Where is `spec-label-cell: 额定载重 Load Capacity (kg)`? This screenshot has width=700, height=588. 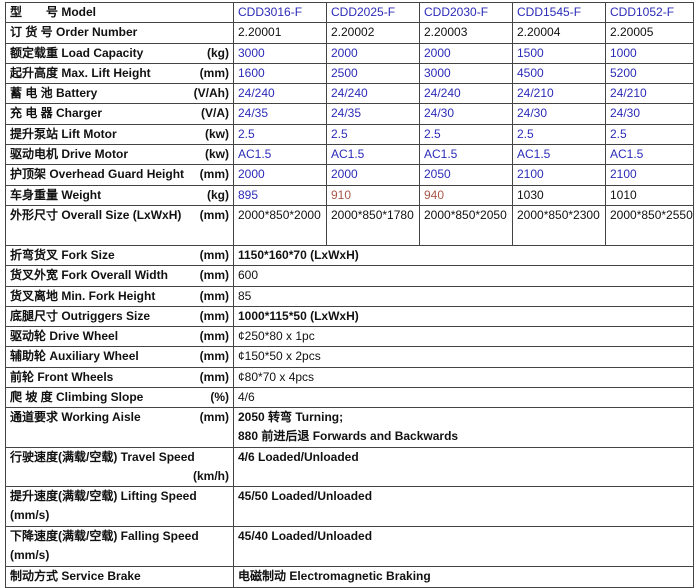
spec-label-cell: 额定载重 Load Capacity (kg) is located at coordinates (119, 53).